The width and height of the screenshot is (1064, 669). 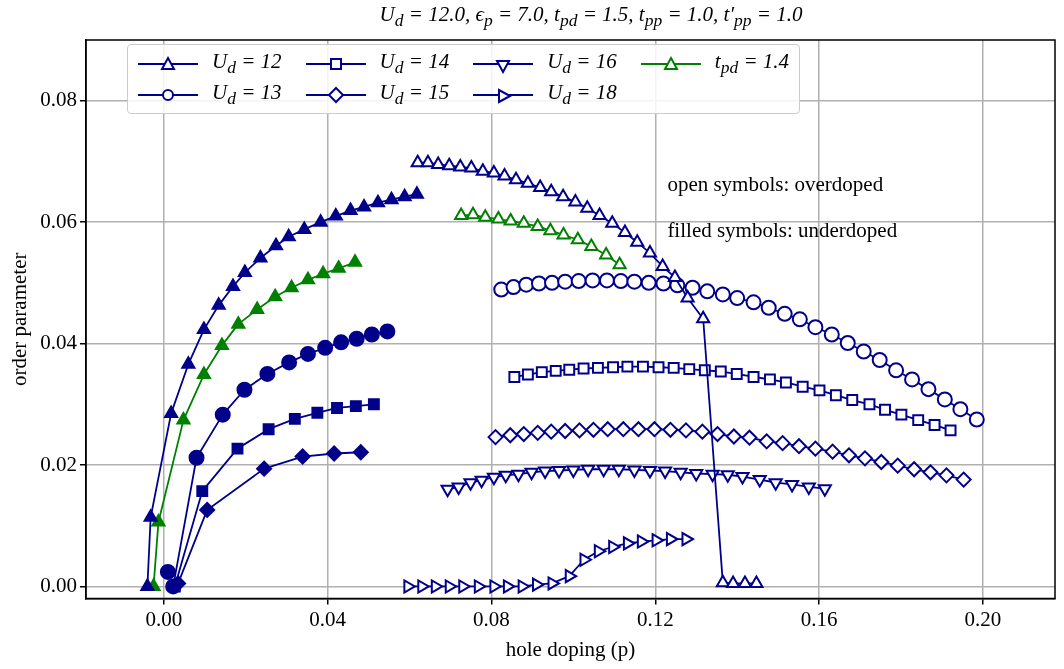 I want to click on x-tick-label: 0.08, so click(x=491, y=618).